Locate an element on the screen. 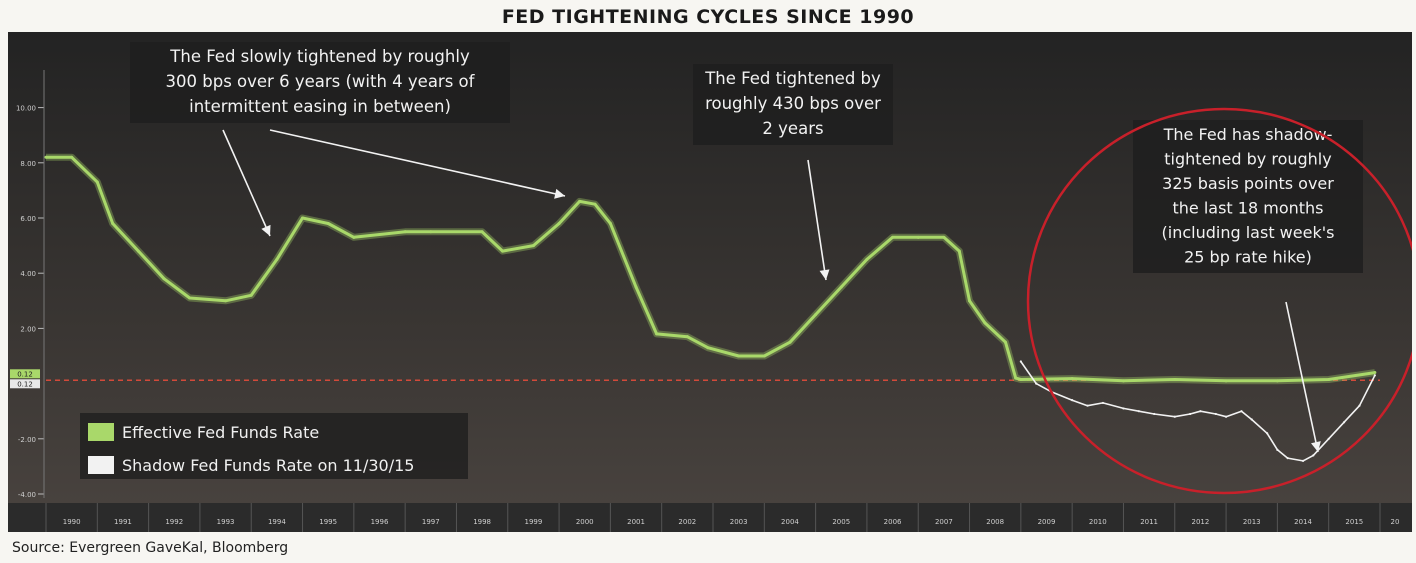 The image size is (1416, 563). annotation-arrow-1994-head is located at coordinates (266, 230).